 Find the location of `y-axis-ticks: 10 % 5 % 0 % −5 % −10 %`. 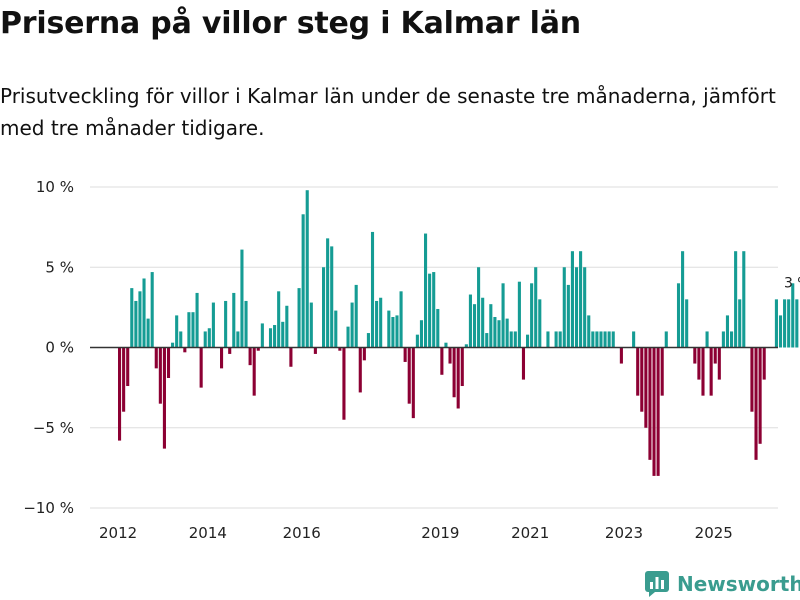

y-axis-ticks: 10 % 5 % 0 % −5 % −10 % is located at coordinates (48, 347).